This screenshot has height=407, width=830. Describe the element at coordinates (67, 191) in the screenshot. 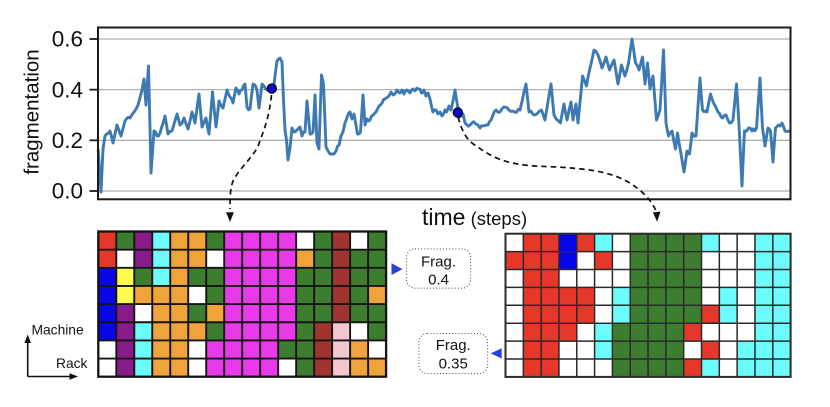

I see `svg-text: 0.0` at that location.